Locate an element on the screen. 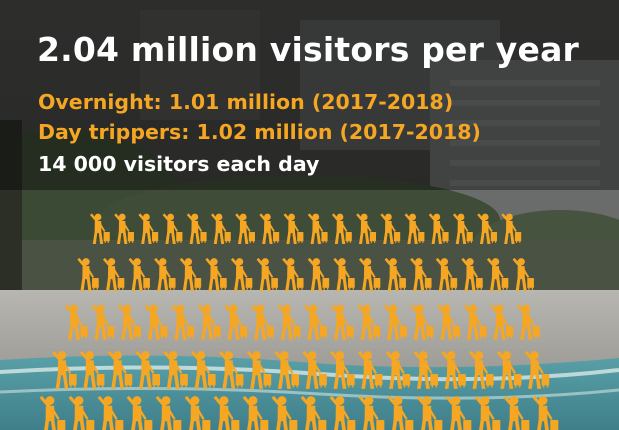 This screenshot has width=619, height=430. headline: 2.04 million visitors per year is located at coordinates (308, 49).